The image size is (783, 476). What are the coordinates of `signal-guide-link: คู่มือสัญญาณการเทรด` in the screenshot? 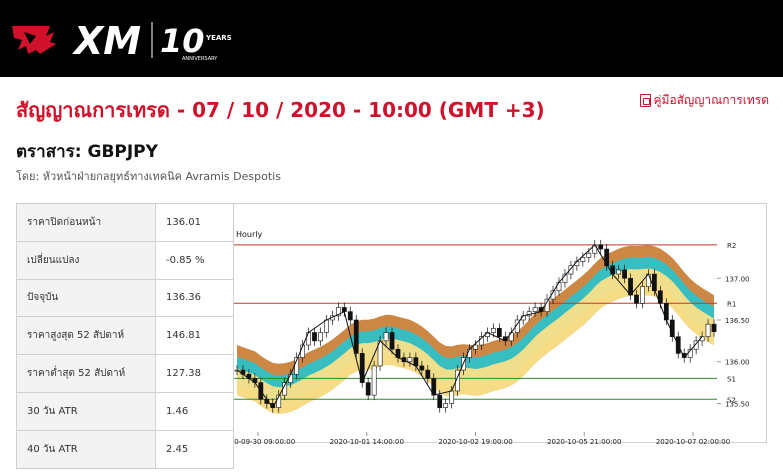 It's located at (704, 100).